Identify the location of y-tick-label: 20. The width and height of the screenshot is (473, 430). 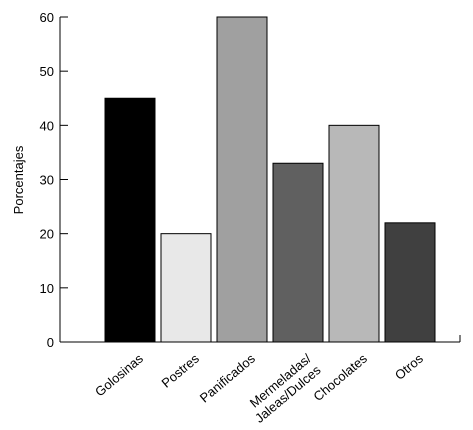
(47, 234).